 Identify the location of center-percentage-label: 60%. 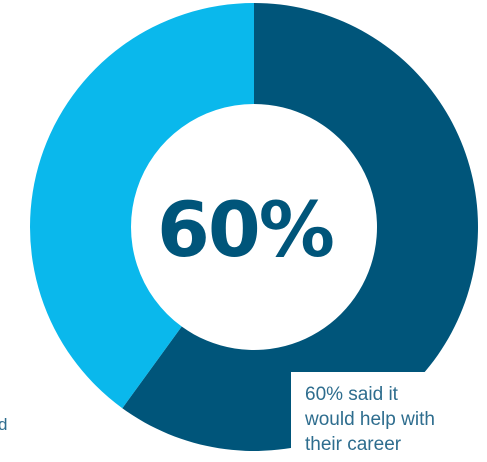
(246, 229).